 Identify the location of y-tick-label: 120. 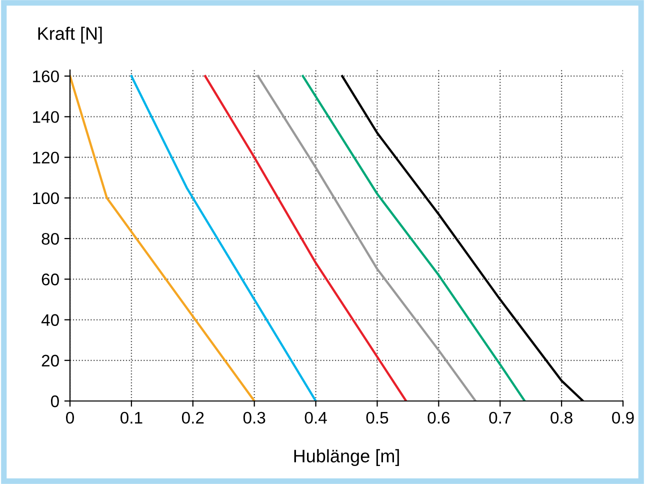
(46, 158).